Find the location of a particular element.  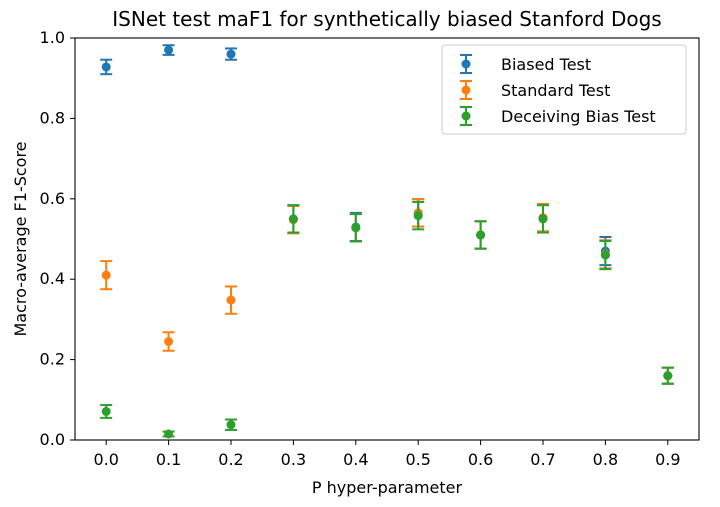

x-tick-label: 0.2 is located at coordinates (230, 459).